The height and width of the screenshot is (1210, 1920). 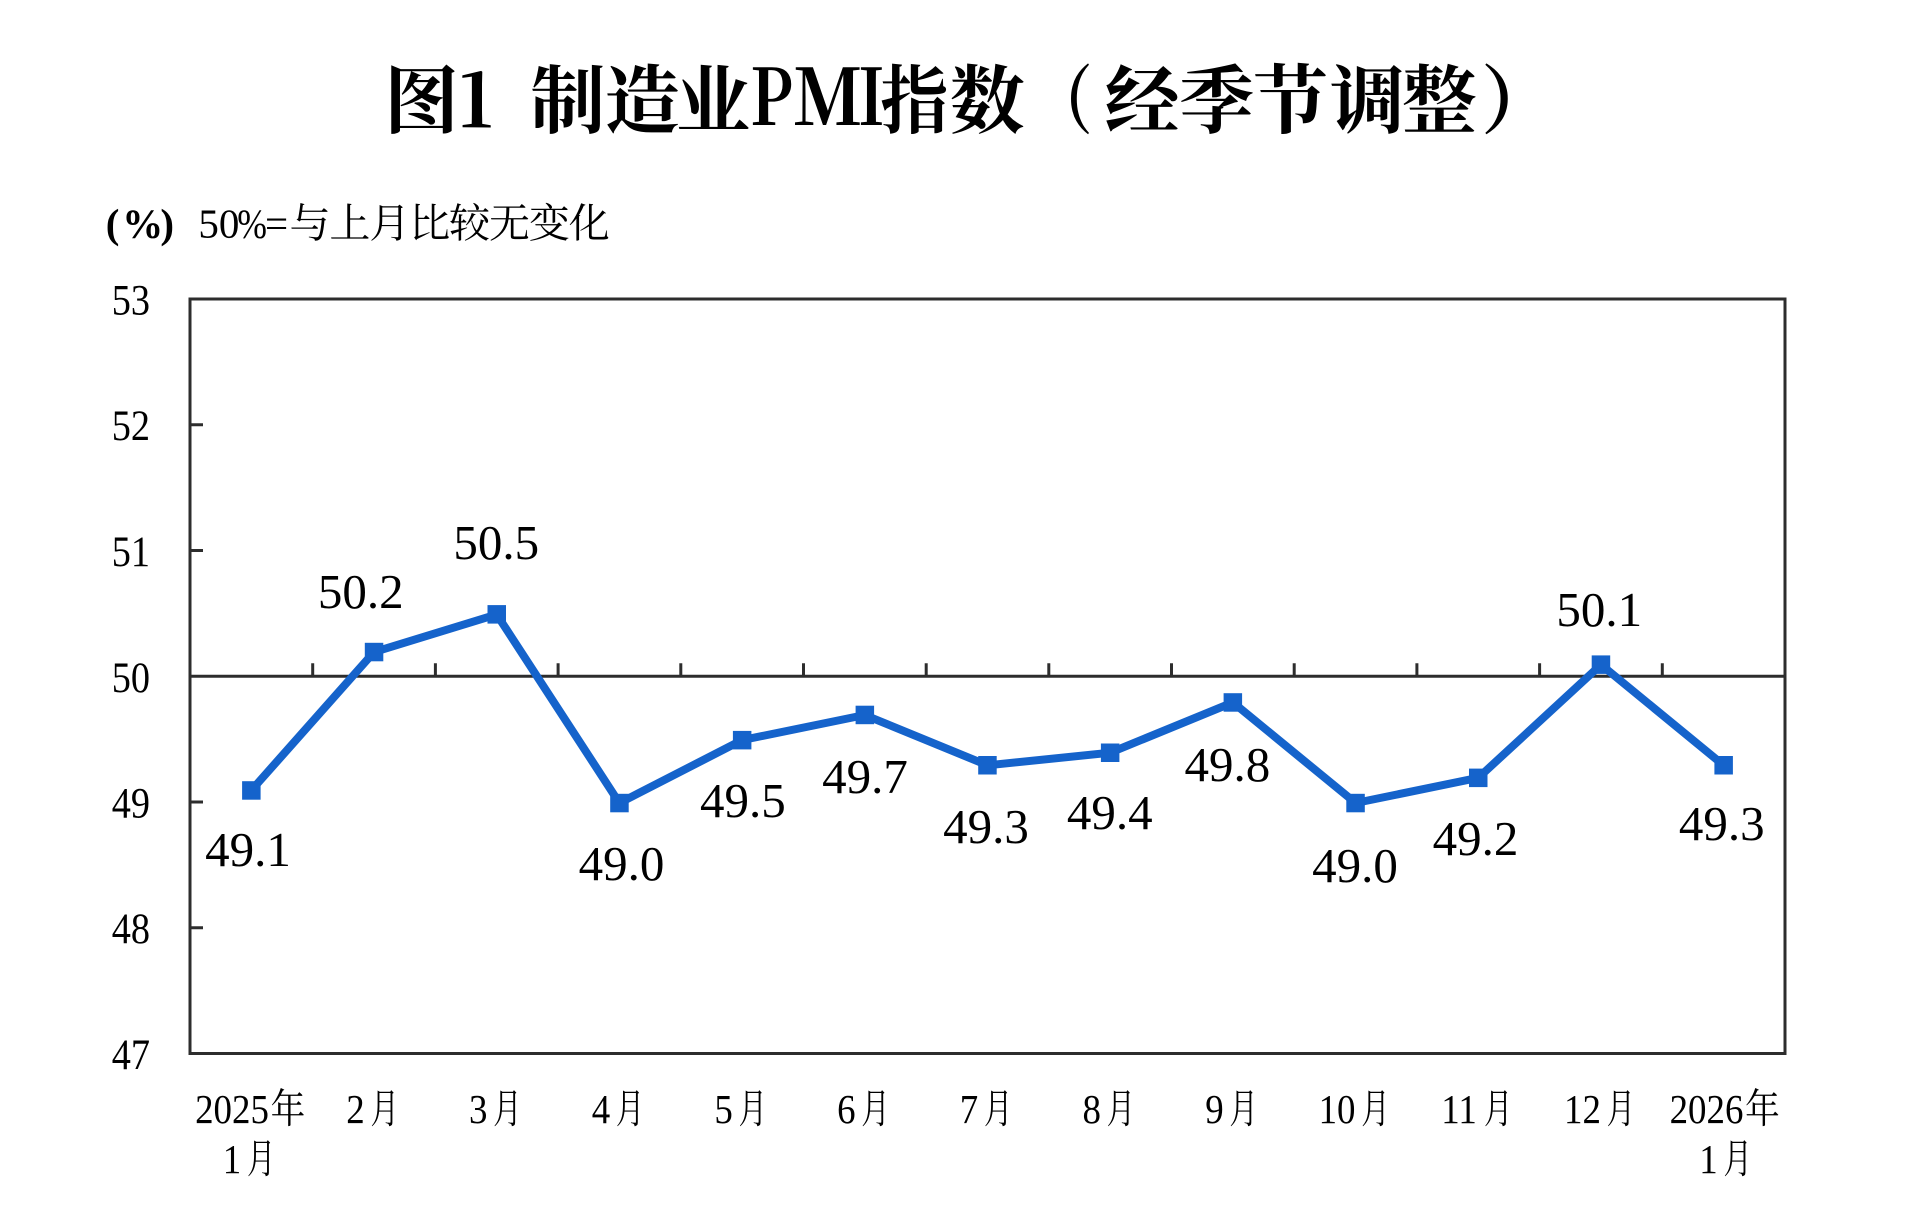 What do you see at coordinates (1228, 764) in the screenshot?
I see `svg-text: 49.8` at bounding box center [1228, 764].